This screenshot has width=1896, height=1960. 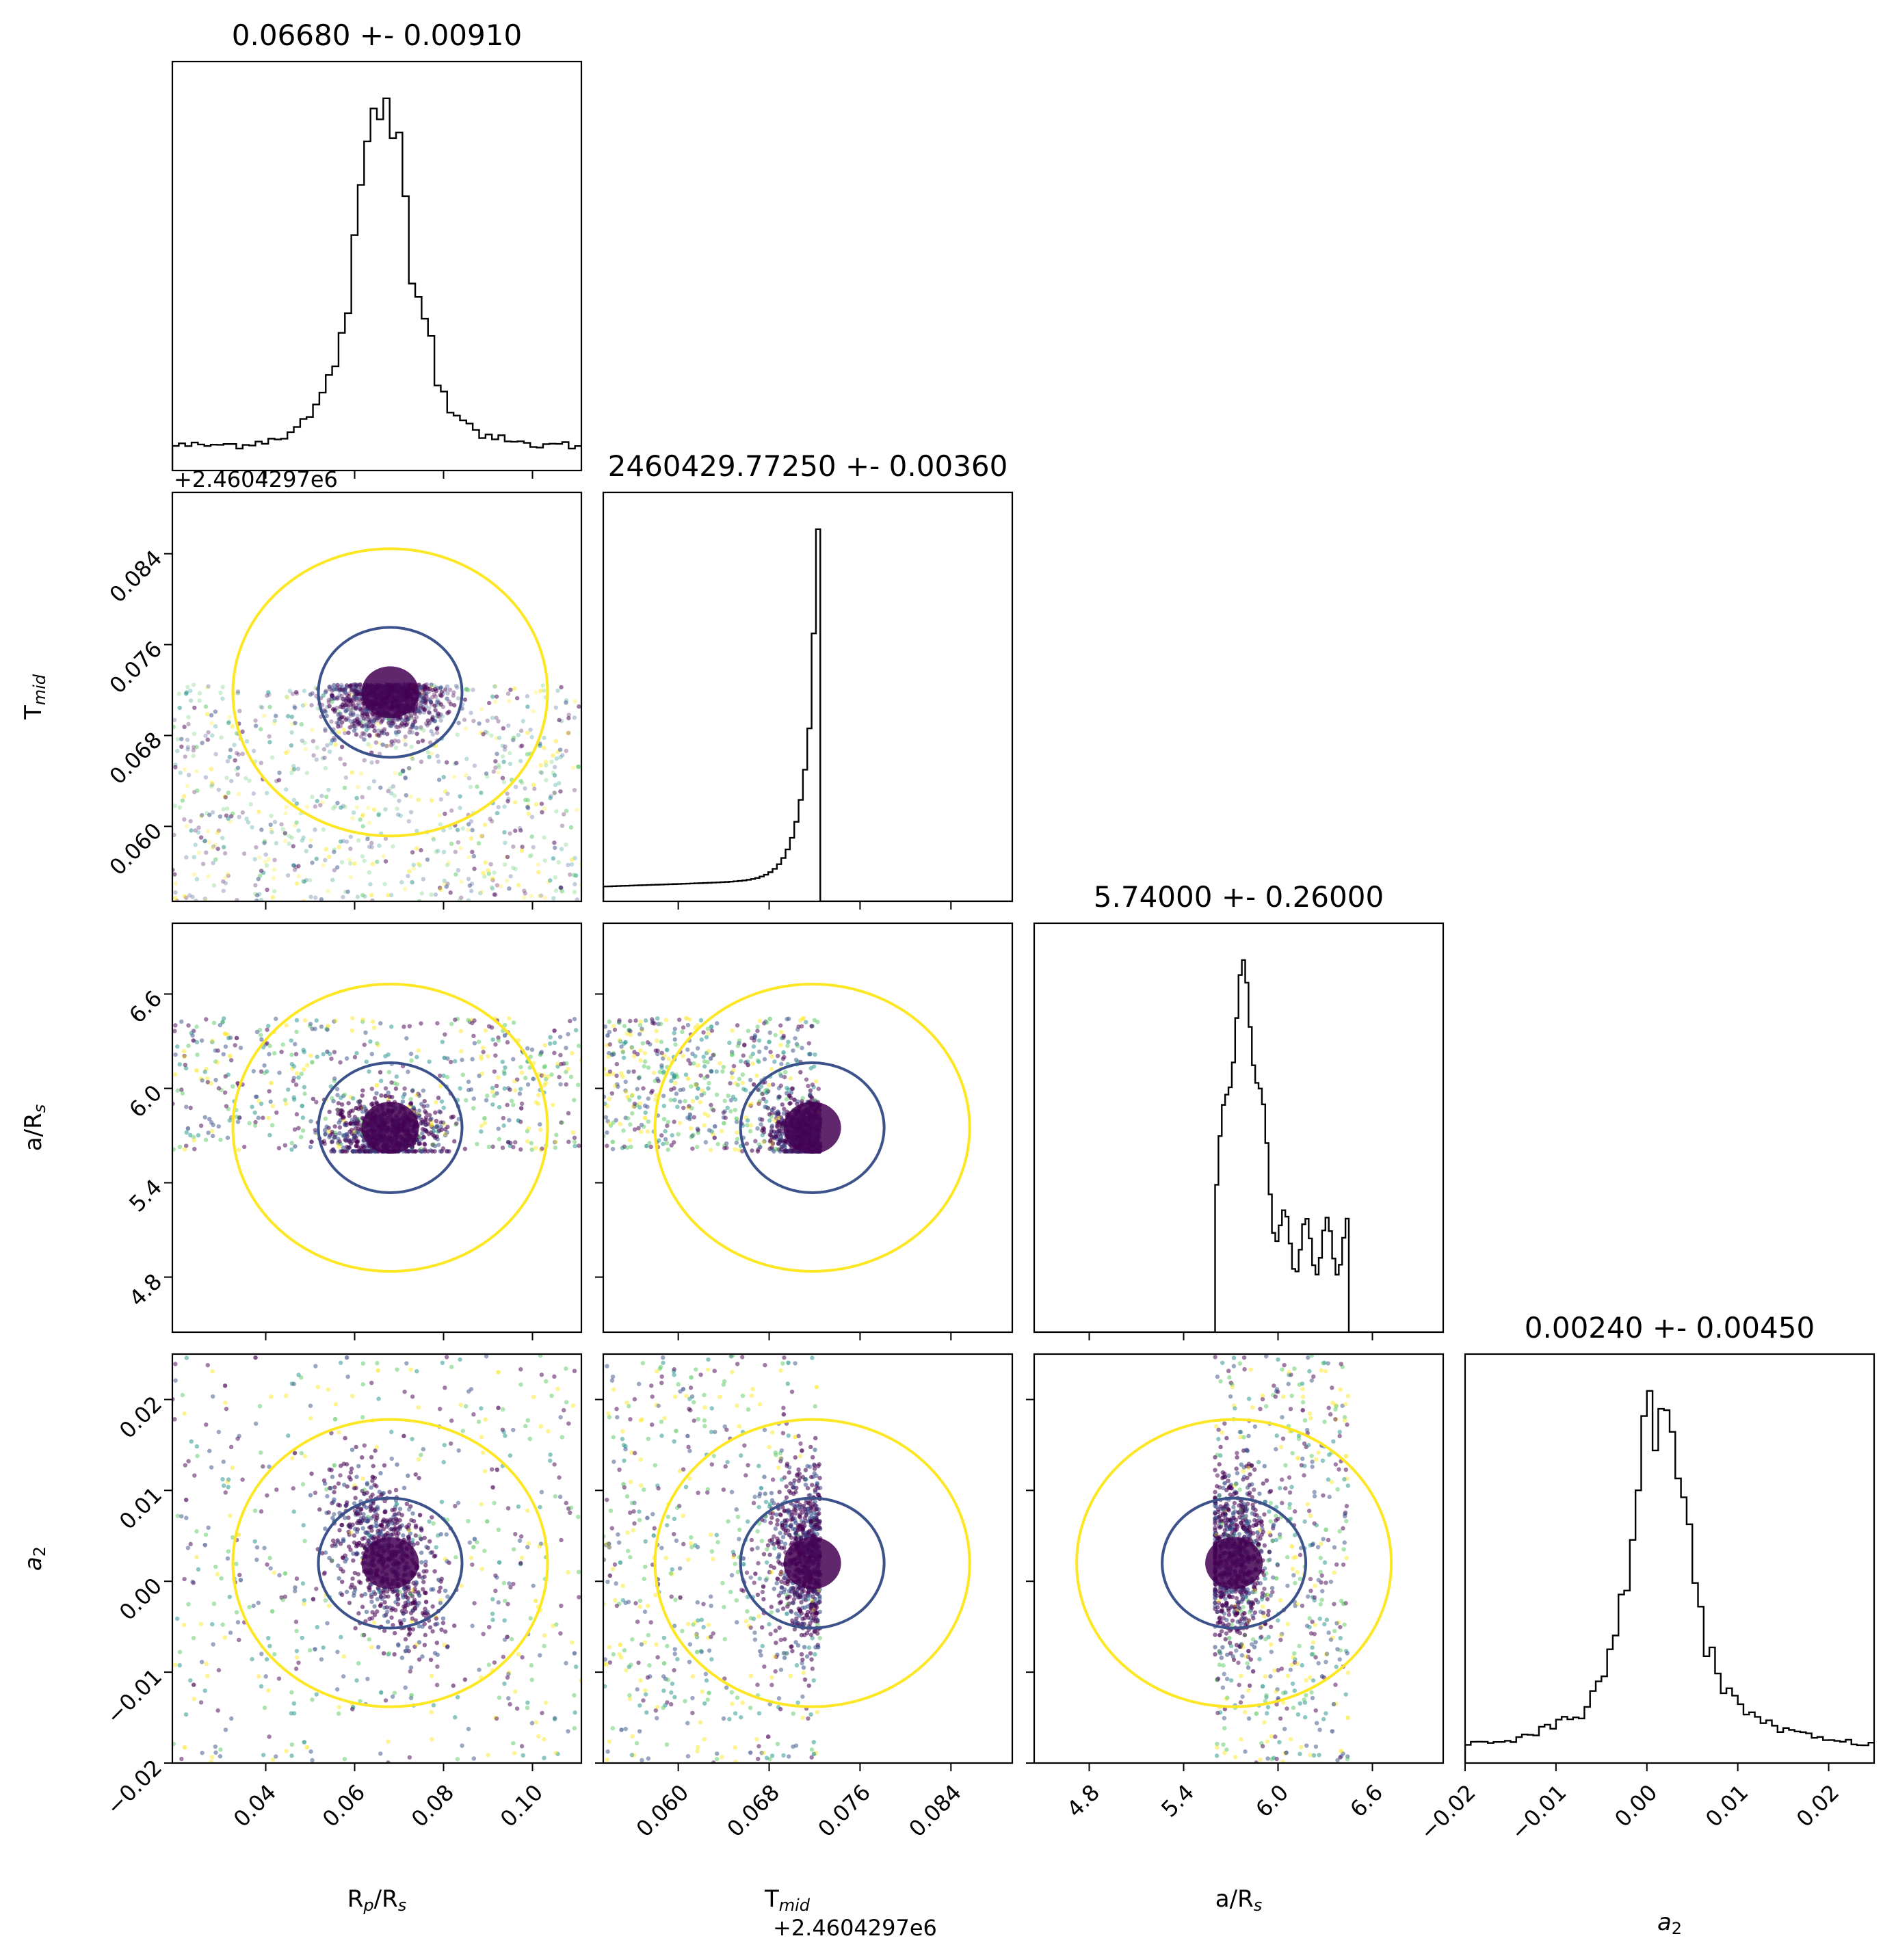 What do you see at coordinates (808, 715) in the screenshot?
I see `panel-content` at bounding box center [808, 715].